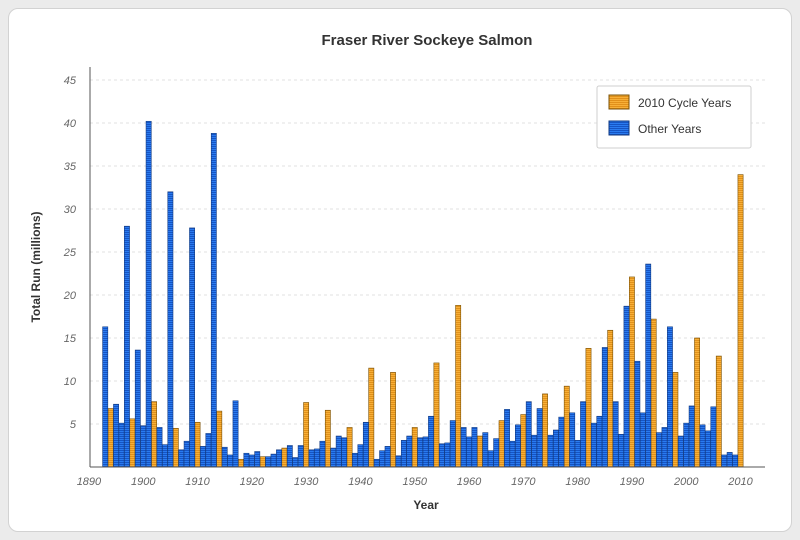 This screenshot has height=540, width=800. Describe the element at coordinates (501, 444) in the screenshot. I see `bar-cycle-year-1966` at that location.